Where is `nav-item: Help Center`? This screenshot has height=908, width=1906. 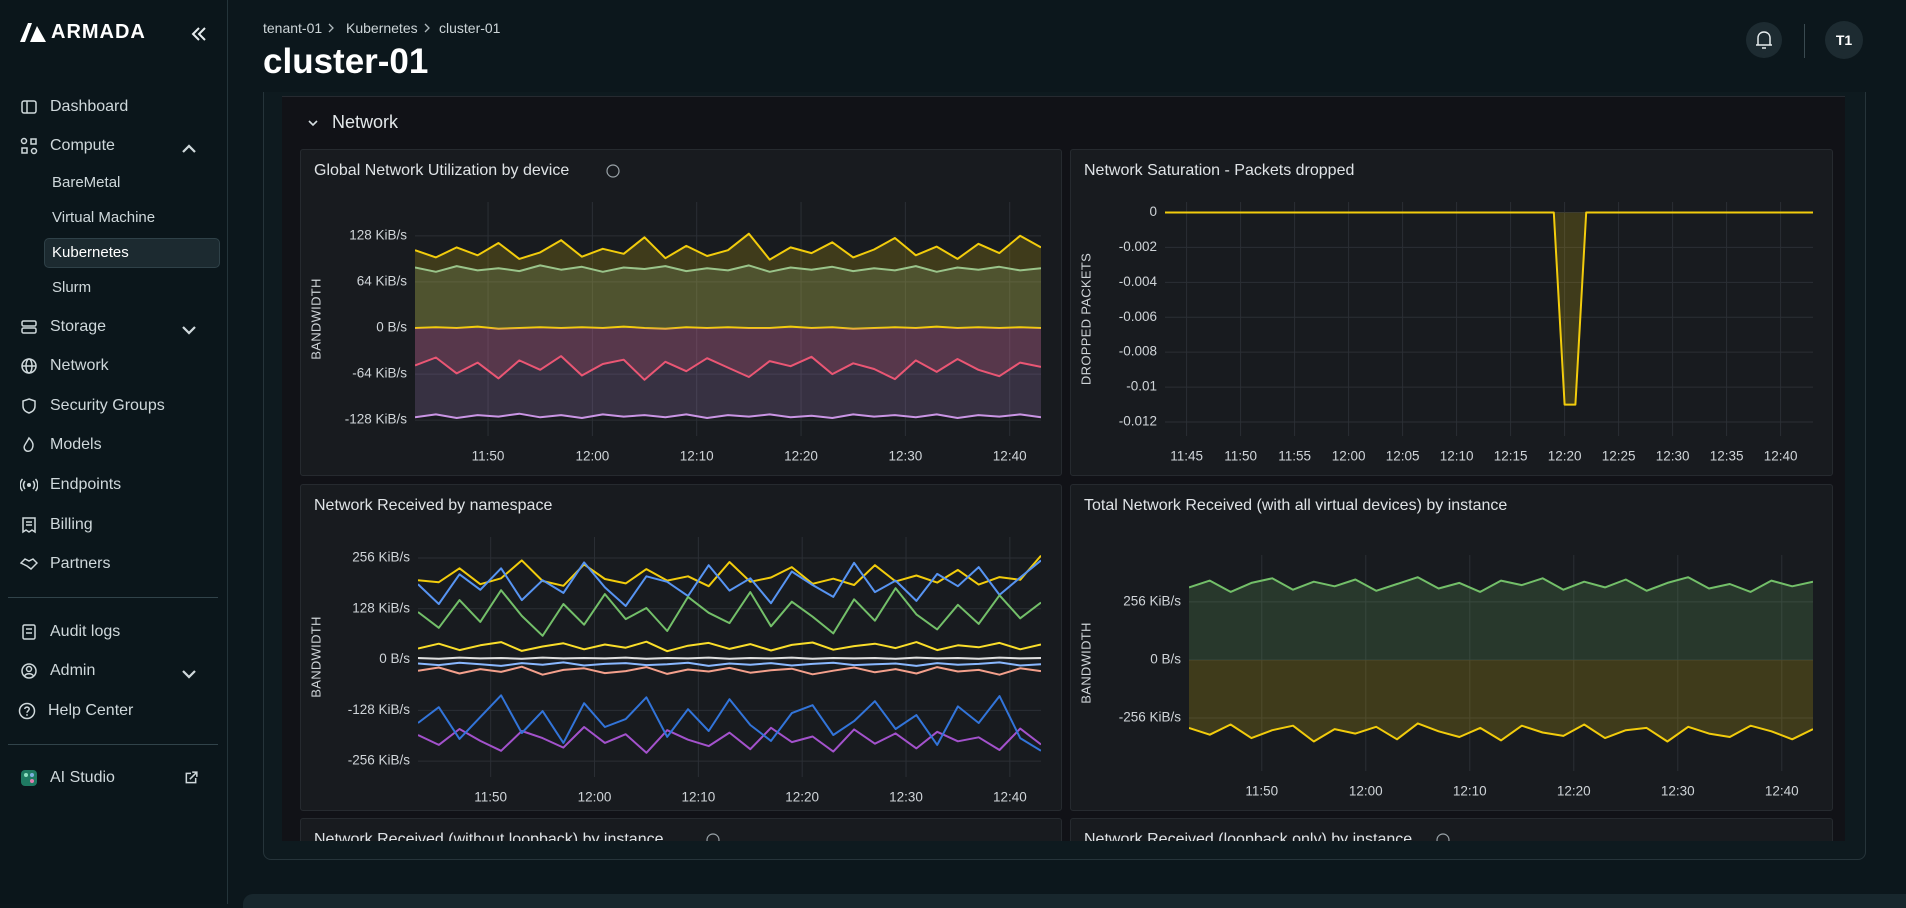
nav-item: Help Center is located at coordinates (113, 711).